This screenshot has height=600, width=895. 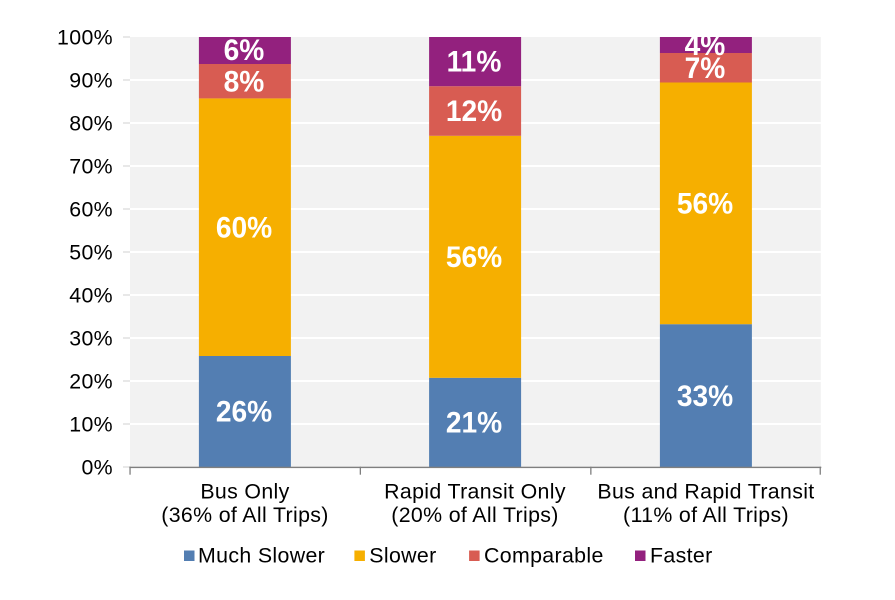 I want to click on svg-text: 30%, so click(x=91, y=338).